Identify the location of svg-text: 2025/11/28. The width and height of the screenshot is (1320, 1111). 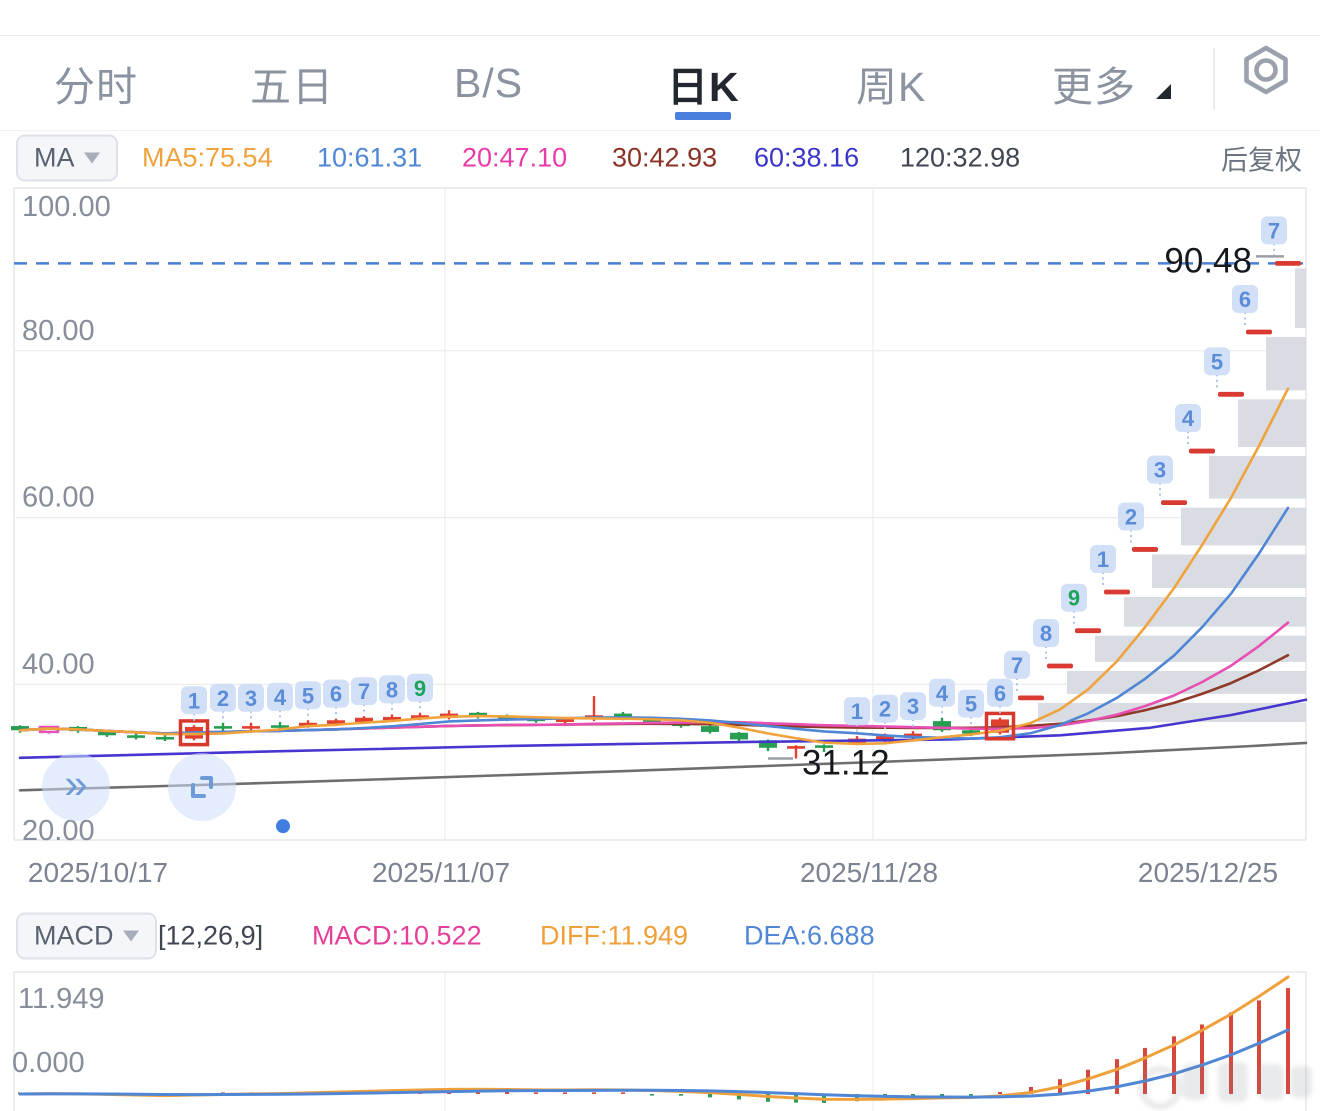
(869, 872).